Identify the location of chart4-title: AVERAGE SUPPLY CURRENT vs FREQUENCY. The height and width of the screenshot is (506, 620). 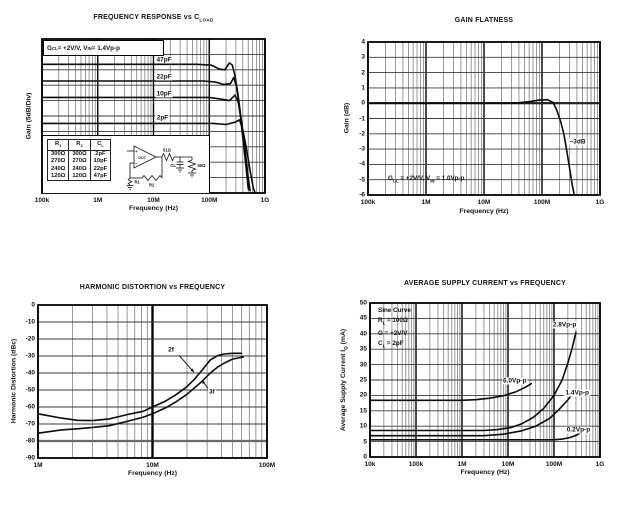
(485, 283).